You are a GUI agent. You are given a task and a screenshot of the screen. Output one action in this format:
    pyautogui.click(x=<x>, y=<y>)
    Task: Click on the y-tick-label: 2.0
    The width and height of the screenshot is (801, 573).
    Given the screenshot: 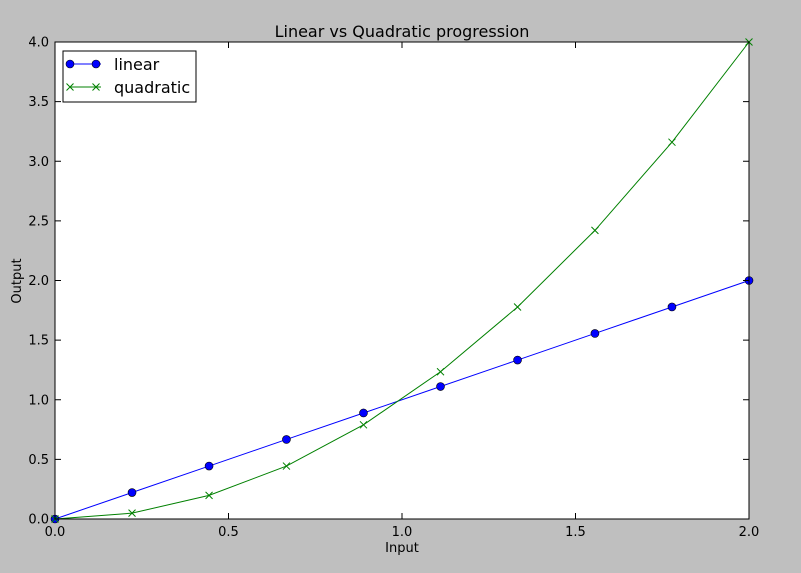 What is the action you would take?
    pyautogui.click(x=38, y=281)
    